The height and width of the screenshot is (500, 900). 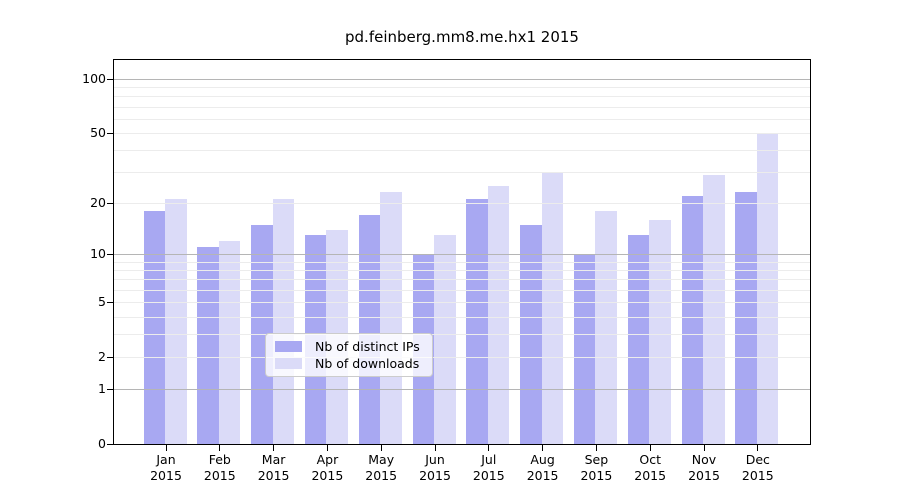 I want to click on x-axis-month-label: Dec 2015, so click(x=757, y=467).